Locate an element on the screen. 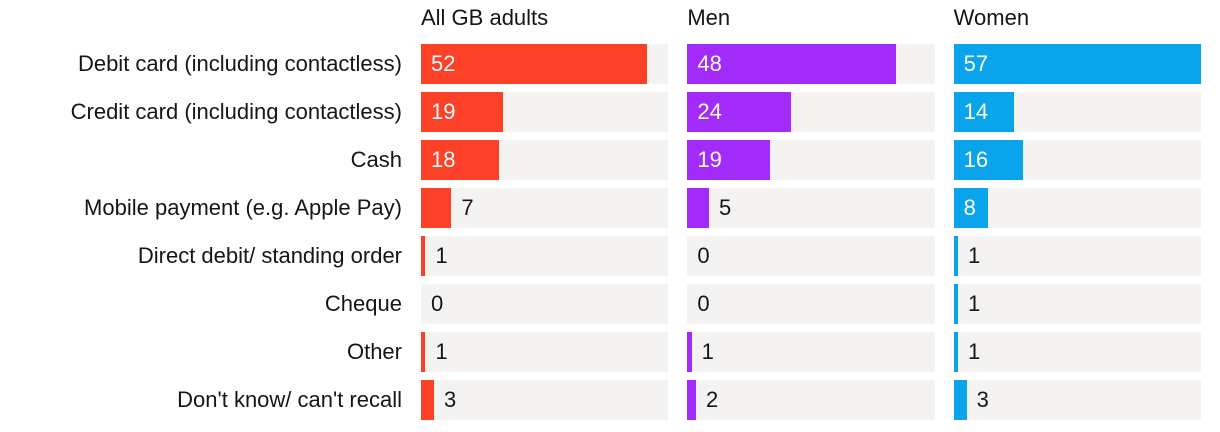 This screenshot has width=1220, height=432. chart-row: Cheque 0 0 1 is located at coordinates (600, 304).